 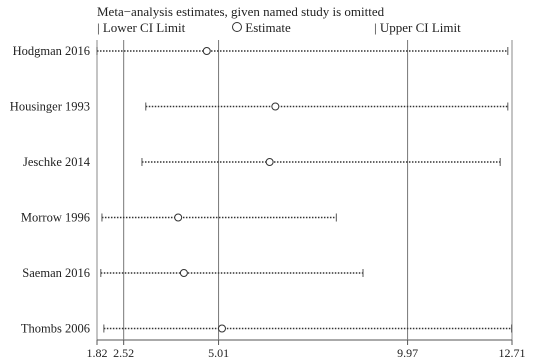 I want to click on upper-ci-legend-marker: |, so click(x=375, y=27).